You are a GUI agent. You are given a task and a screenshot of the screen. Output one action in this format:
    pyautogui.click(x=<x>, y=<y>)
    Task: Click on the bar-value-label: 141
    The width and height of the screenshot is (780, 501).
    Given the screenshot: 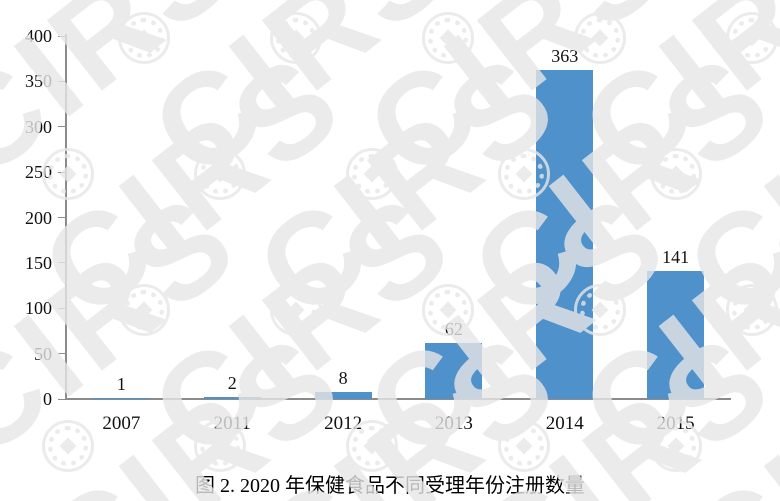 What is the action you would take?
    pyautogui.click(x=676, y=257)
    